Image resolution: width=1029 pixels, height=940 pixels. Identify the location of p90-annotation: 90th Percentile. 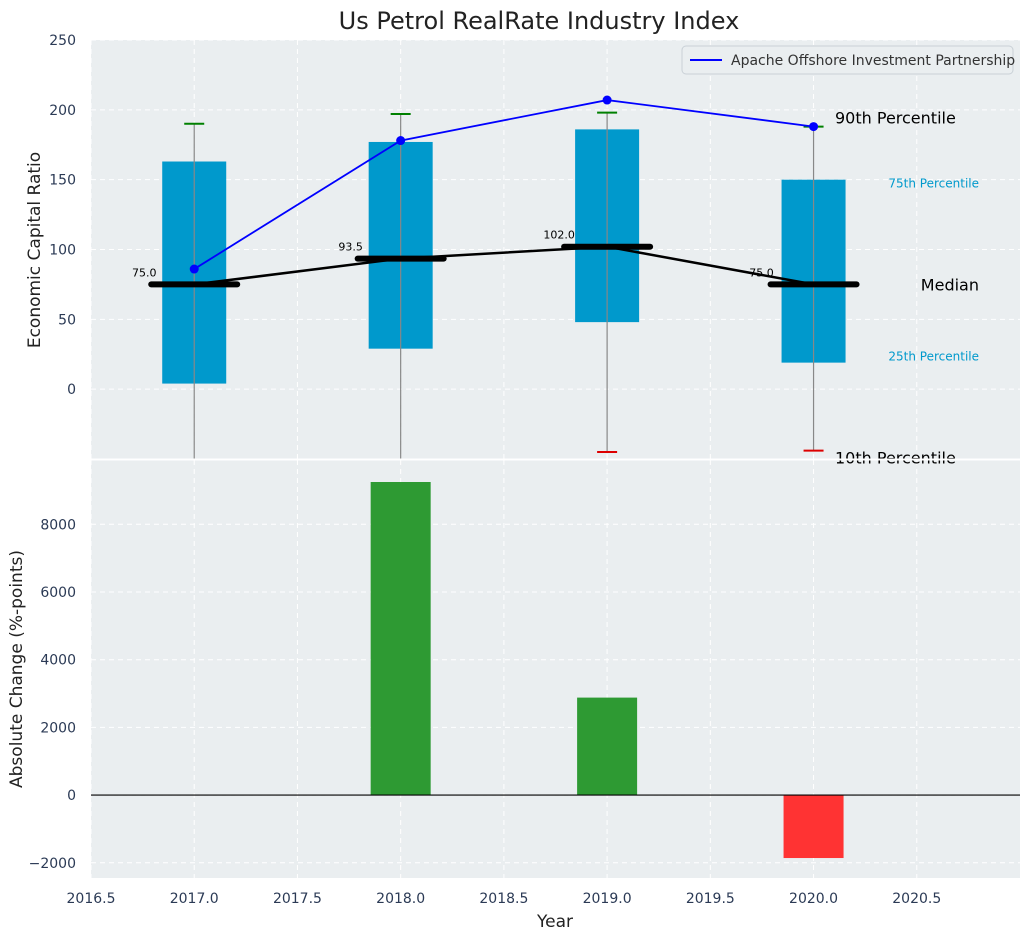
(895, 118).